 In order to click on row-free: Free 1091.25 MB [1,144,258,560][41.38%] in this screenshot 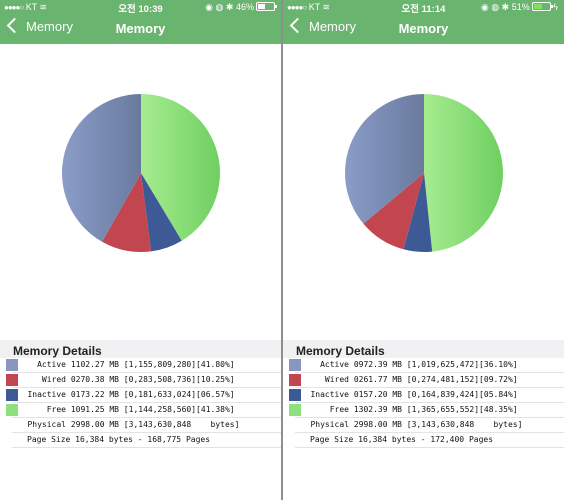, I will do `click(140, 410)`.